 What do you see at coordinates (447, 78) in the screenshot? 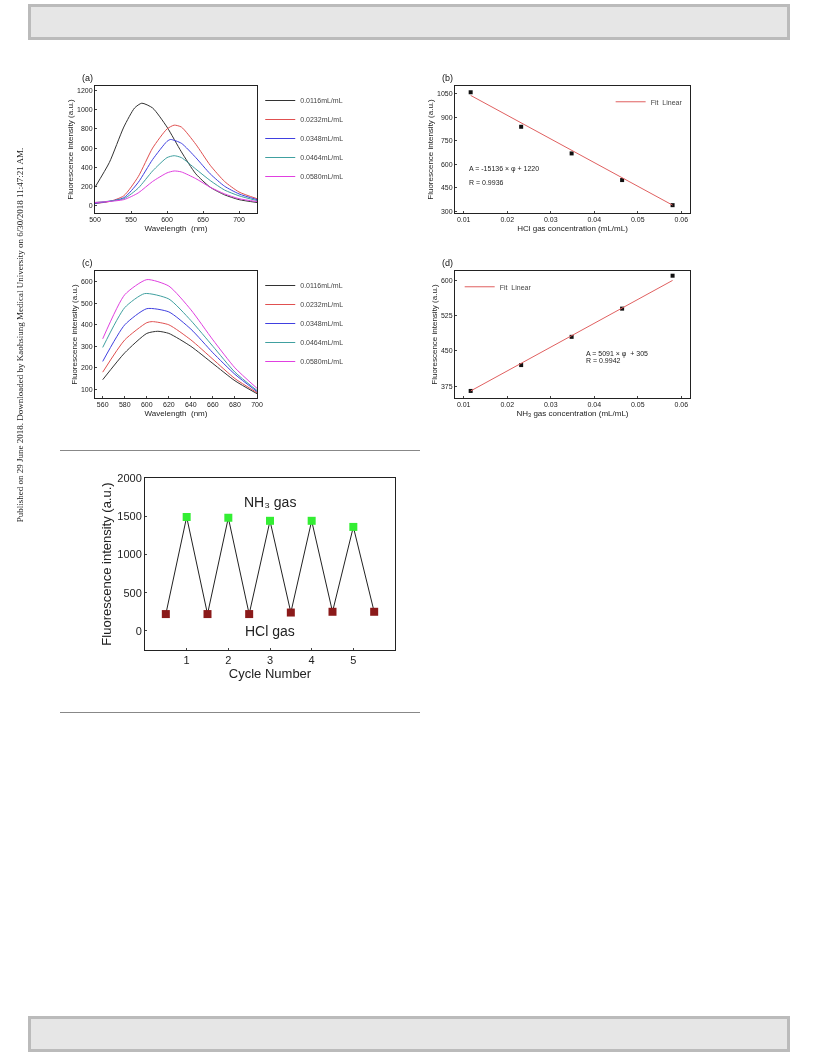
I see `chart-title: (b)` at bounding box center [447, 78].